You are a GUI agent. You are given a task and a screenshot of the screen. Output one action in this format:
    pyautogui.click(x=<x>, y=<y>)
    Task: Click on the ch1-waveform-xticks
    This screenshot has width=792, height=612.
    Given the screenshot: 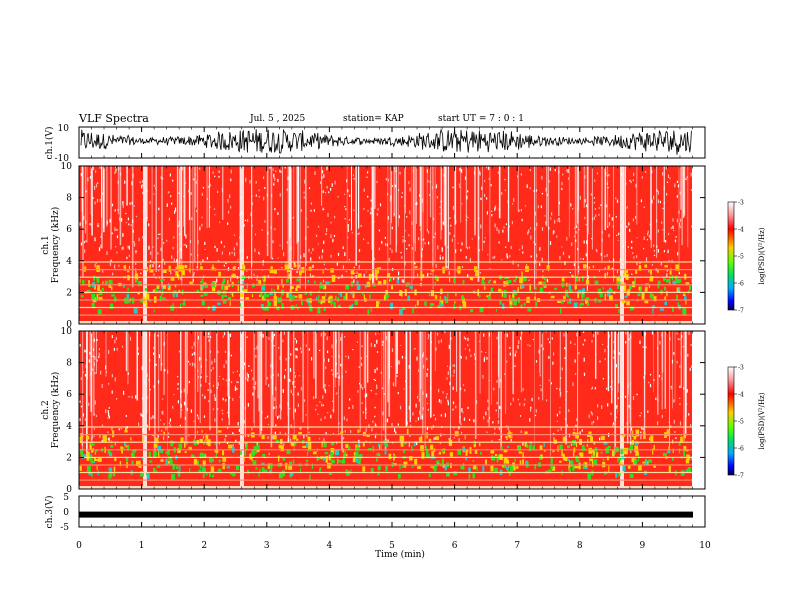 What is the action you would take?
    pyautogui.click(x=392, y=142)
    